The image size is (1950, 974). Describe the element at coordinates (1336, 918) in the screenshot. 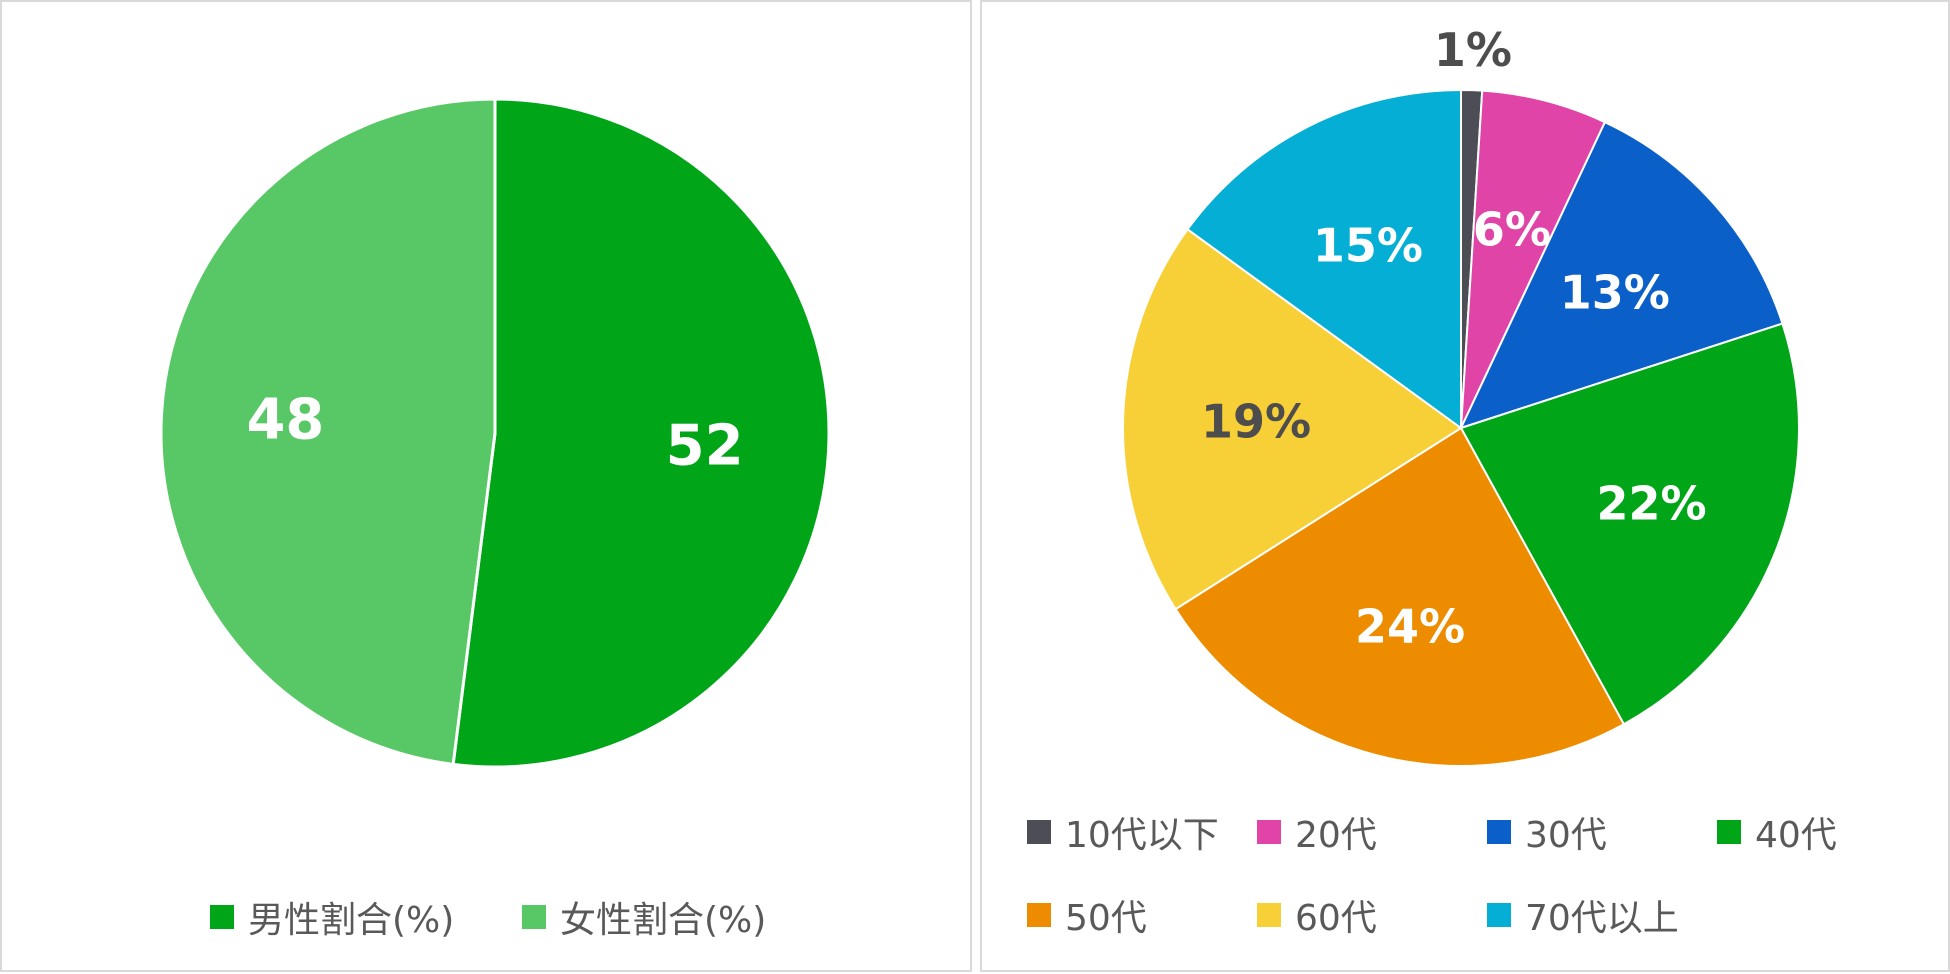

I see `legend-label: 60代` at that location.